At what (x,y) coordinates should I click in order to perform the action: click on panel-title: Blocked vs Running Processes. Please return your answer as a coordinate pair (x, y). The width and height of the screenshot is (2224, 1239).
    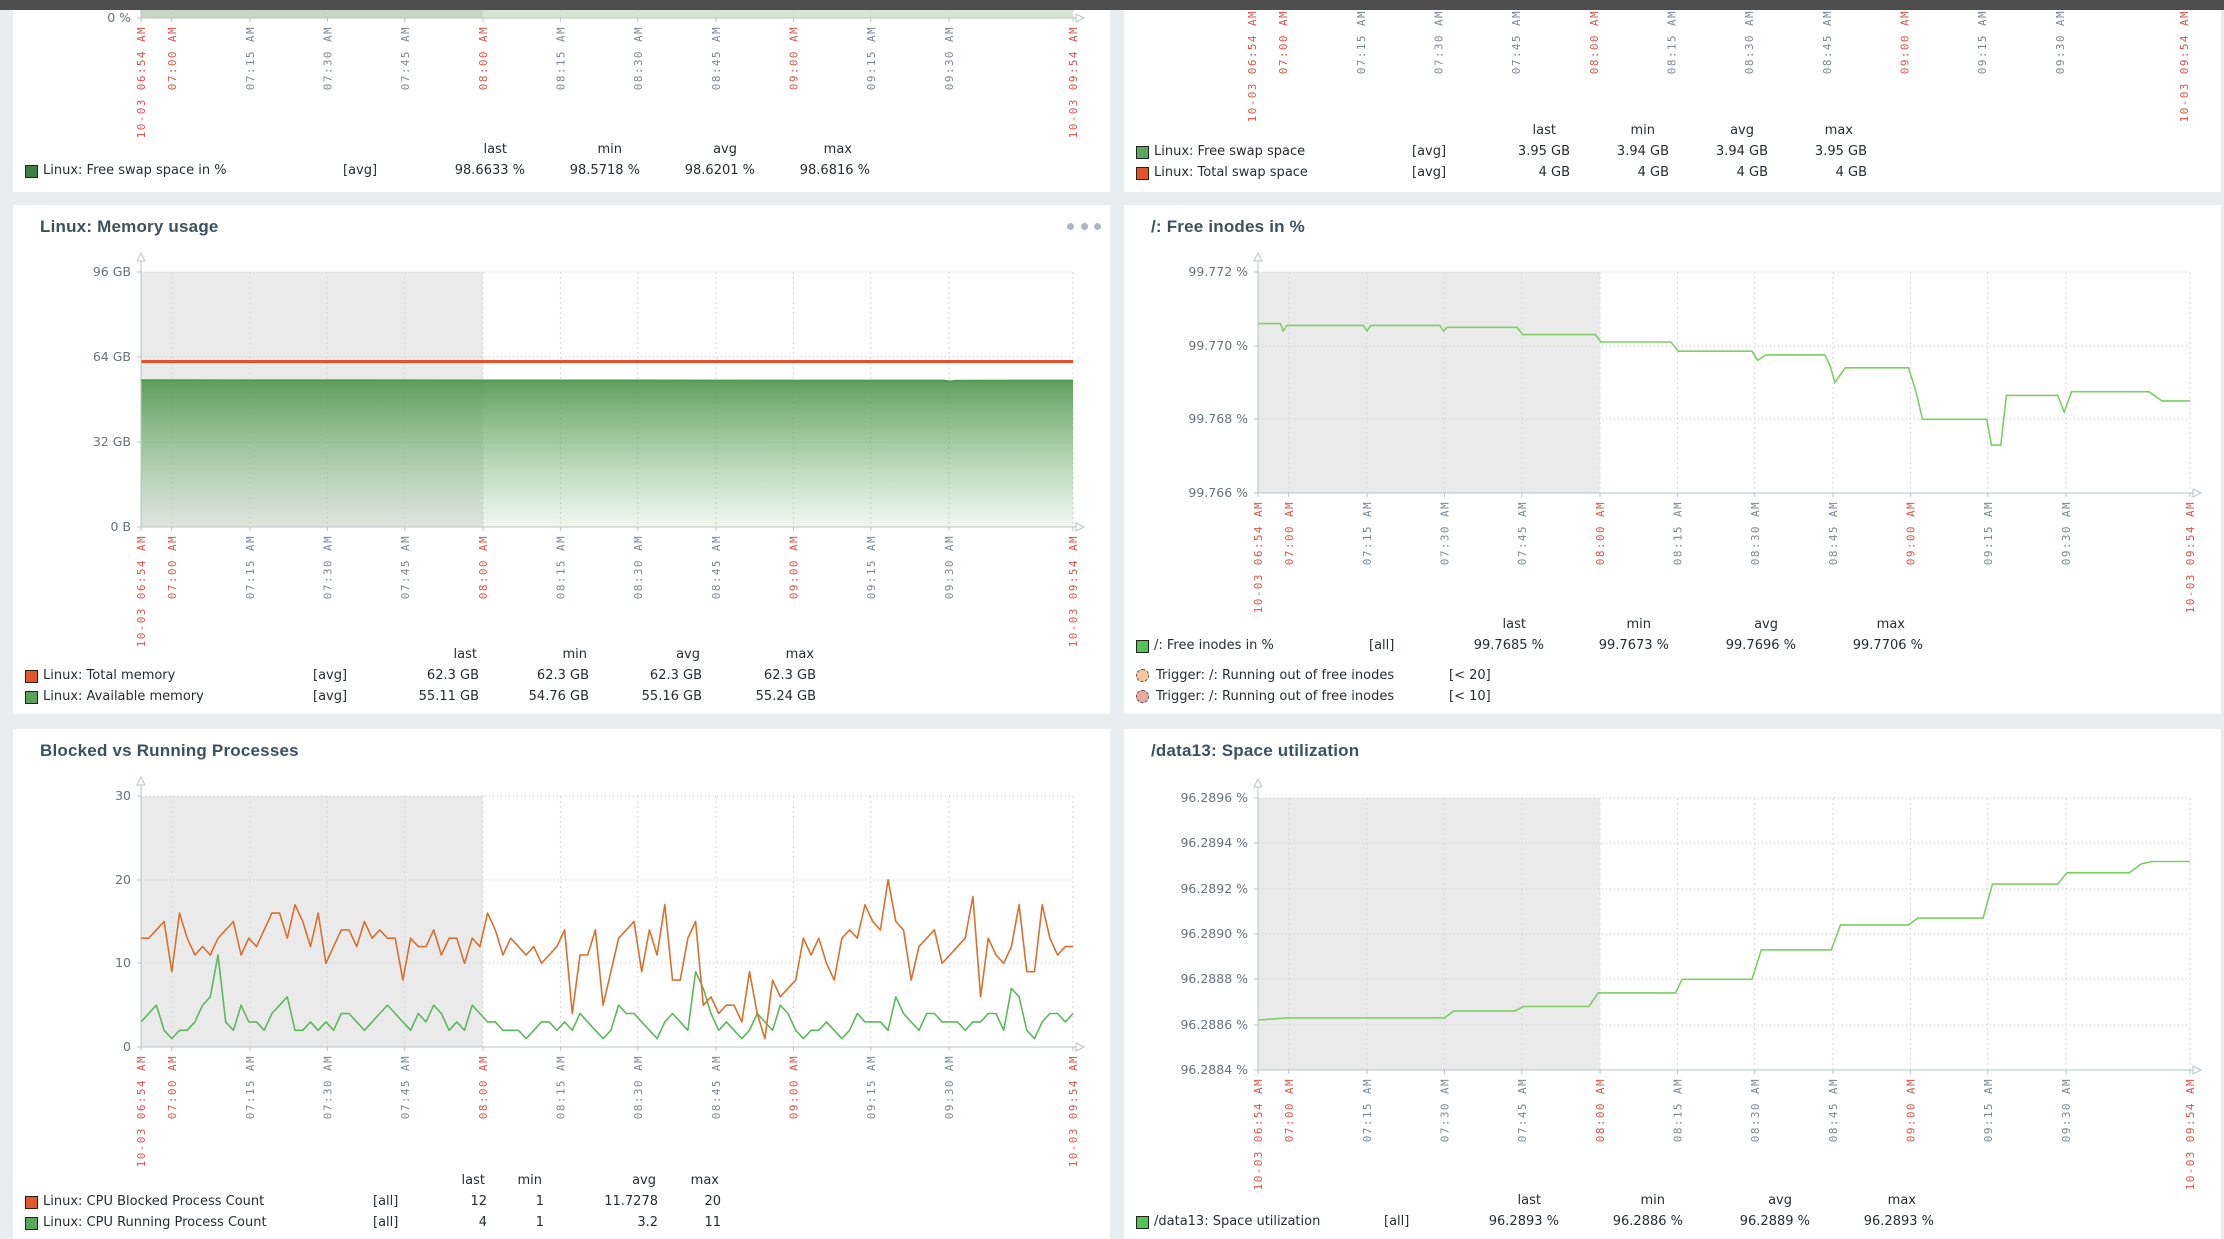
    Looking at the image, I should click on (169, 750).